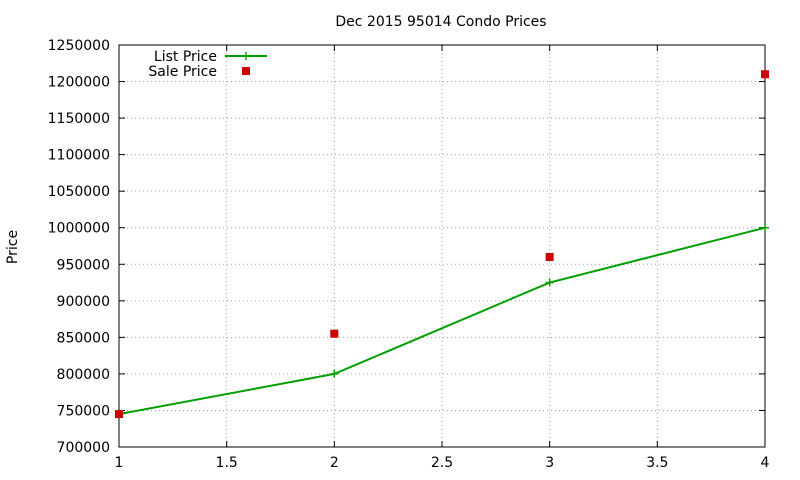  What do you see at coordinates (79, 192) in the screenshot?
I see `y-tick-label: 1050000` at bounding box center [79, 192].